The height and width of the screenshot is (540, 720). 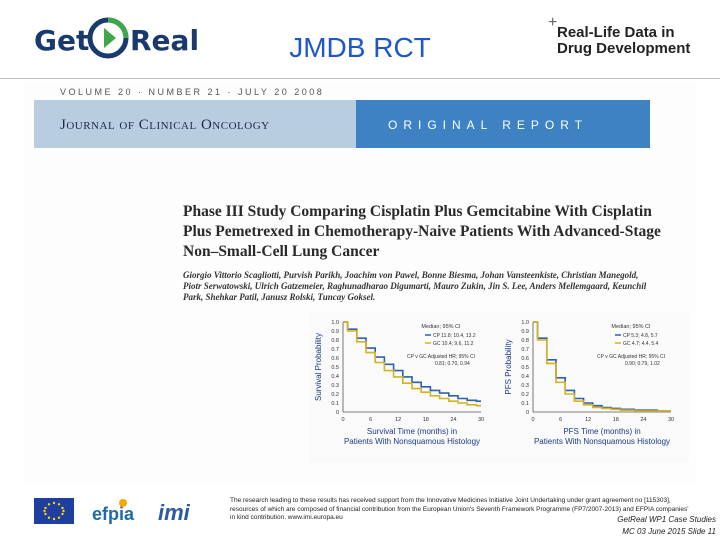 I want to click on legend-entry: GC 10.4; 9.6, 11.2, so click(x=453, y=344).